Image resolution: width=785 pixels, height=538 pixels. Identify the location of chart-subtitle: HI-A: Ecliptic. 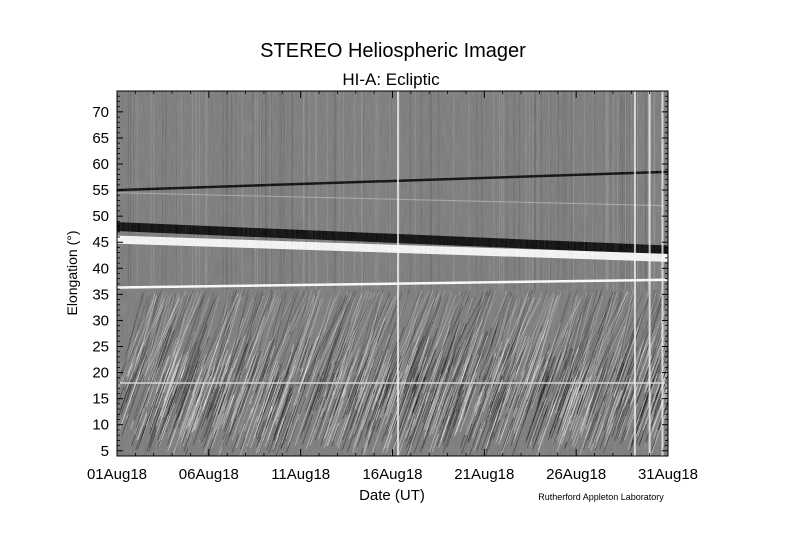
(391, 79).